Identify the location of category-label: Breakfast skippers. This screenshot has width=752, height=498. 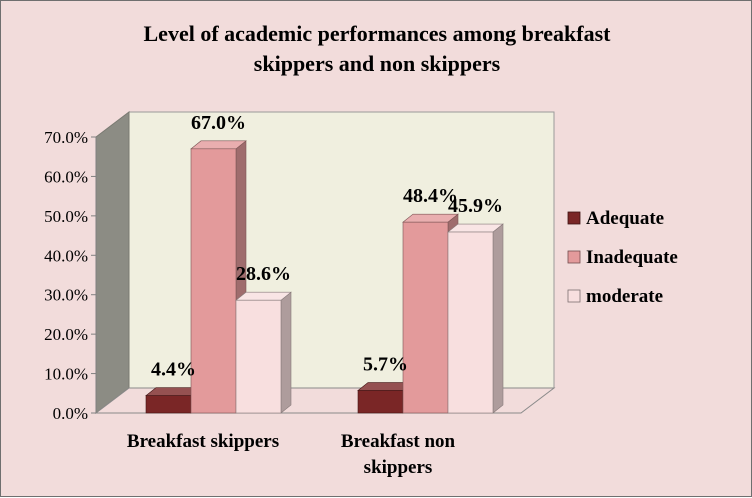
(203, 441).